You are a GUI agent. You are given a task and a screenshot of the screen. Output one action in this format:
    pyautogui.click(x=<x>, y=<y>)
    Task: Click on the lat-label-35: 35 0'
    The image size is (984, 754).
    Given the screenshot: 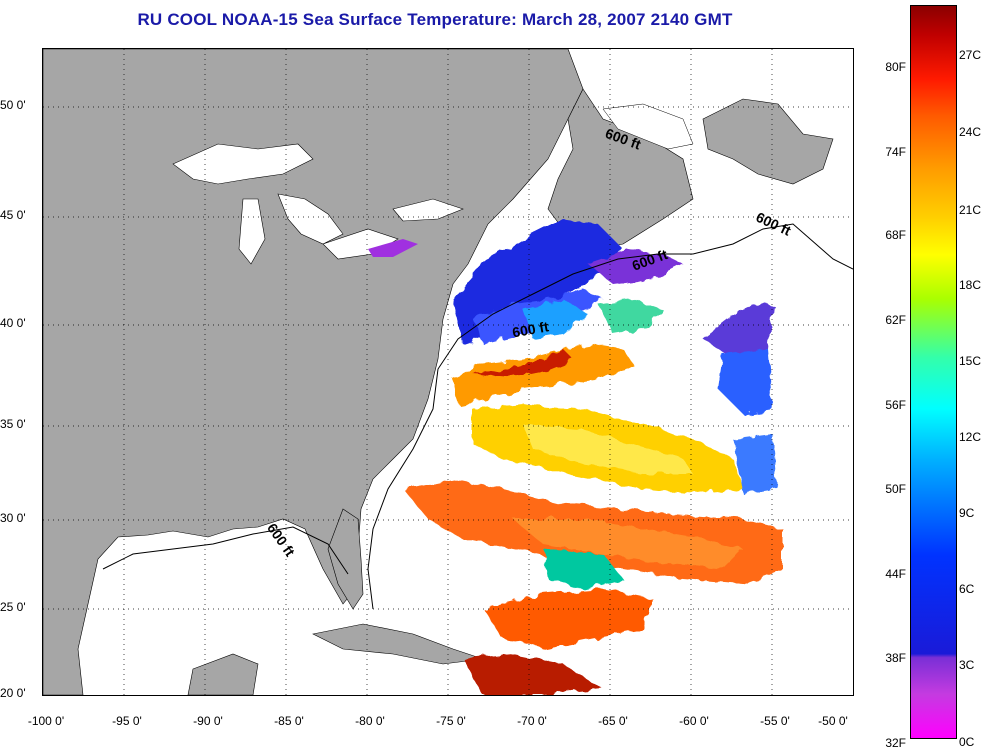 What is the action you would take?
    pyautogui.click(x=13, y=424)
    